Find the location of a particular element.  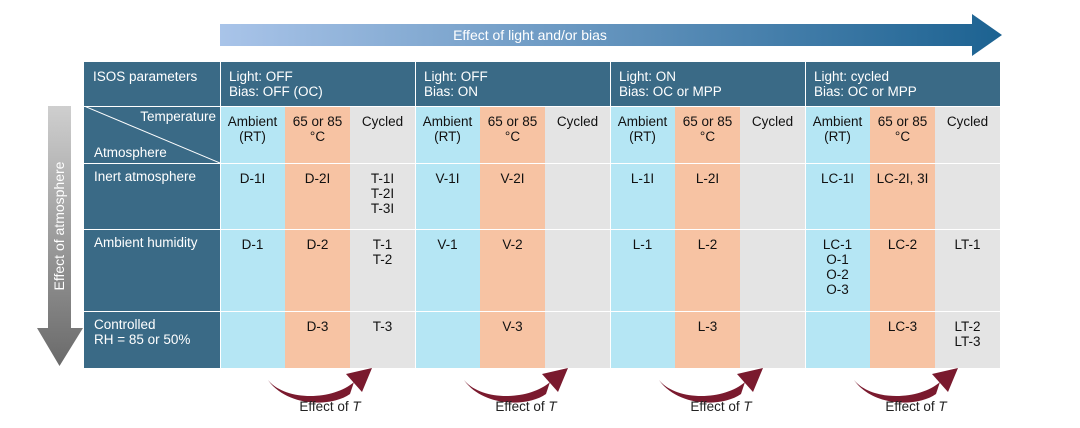

test-protocol-cell: LC-2 is located at coordinates (902, 270).